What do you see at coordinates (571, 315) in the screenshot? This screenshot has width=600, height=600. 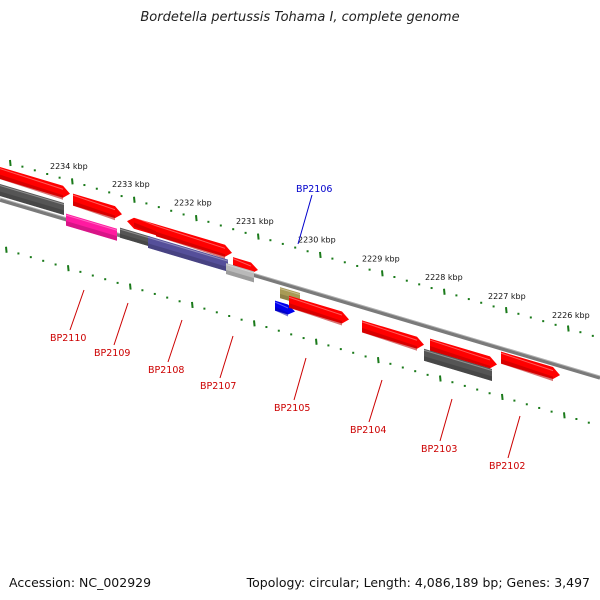 I see `scale-label: 2226 kbp` at bounding box center [571, 315].